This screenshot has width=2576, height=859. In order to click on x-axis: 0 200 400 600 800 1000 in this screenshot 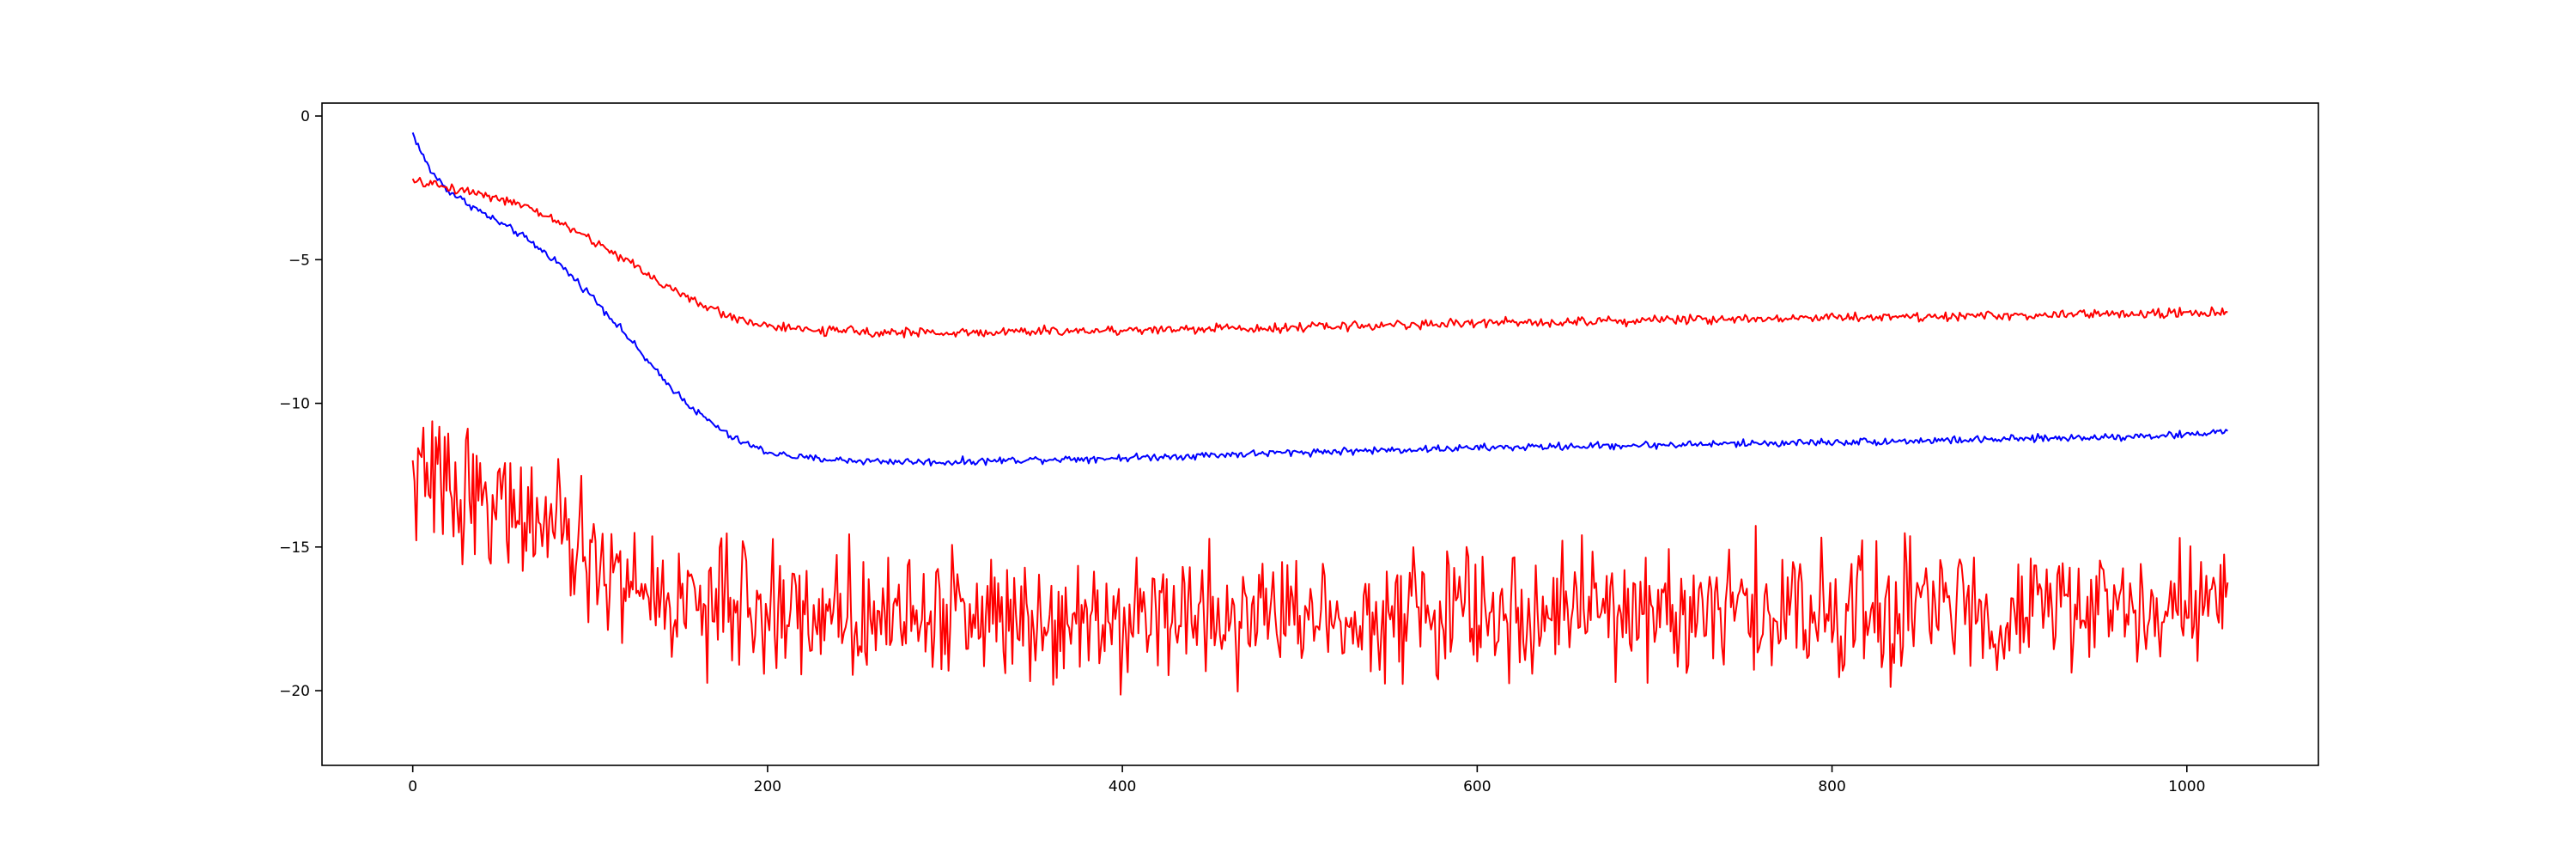, I will do `click(1306, 780)`.